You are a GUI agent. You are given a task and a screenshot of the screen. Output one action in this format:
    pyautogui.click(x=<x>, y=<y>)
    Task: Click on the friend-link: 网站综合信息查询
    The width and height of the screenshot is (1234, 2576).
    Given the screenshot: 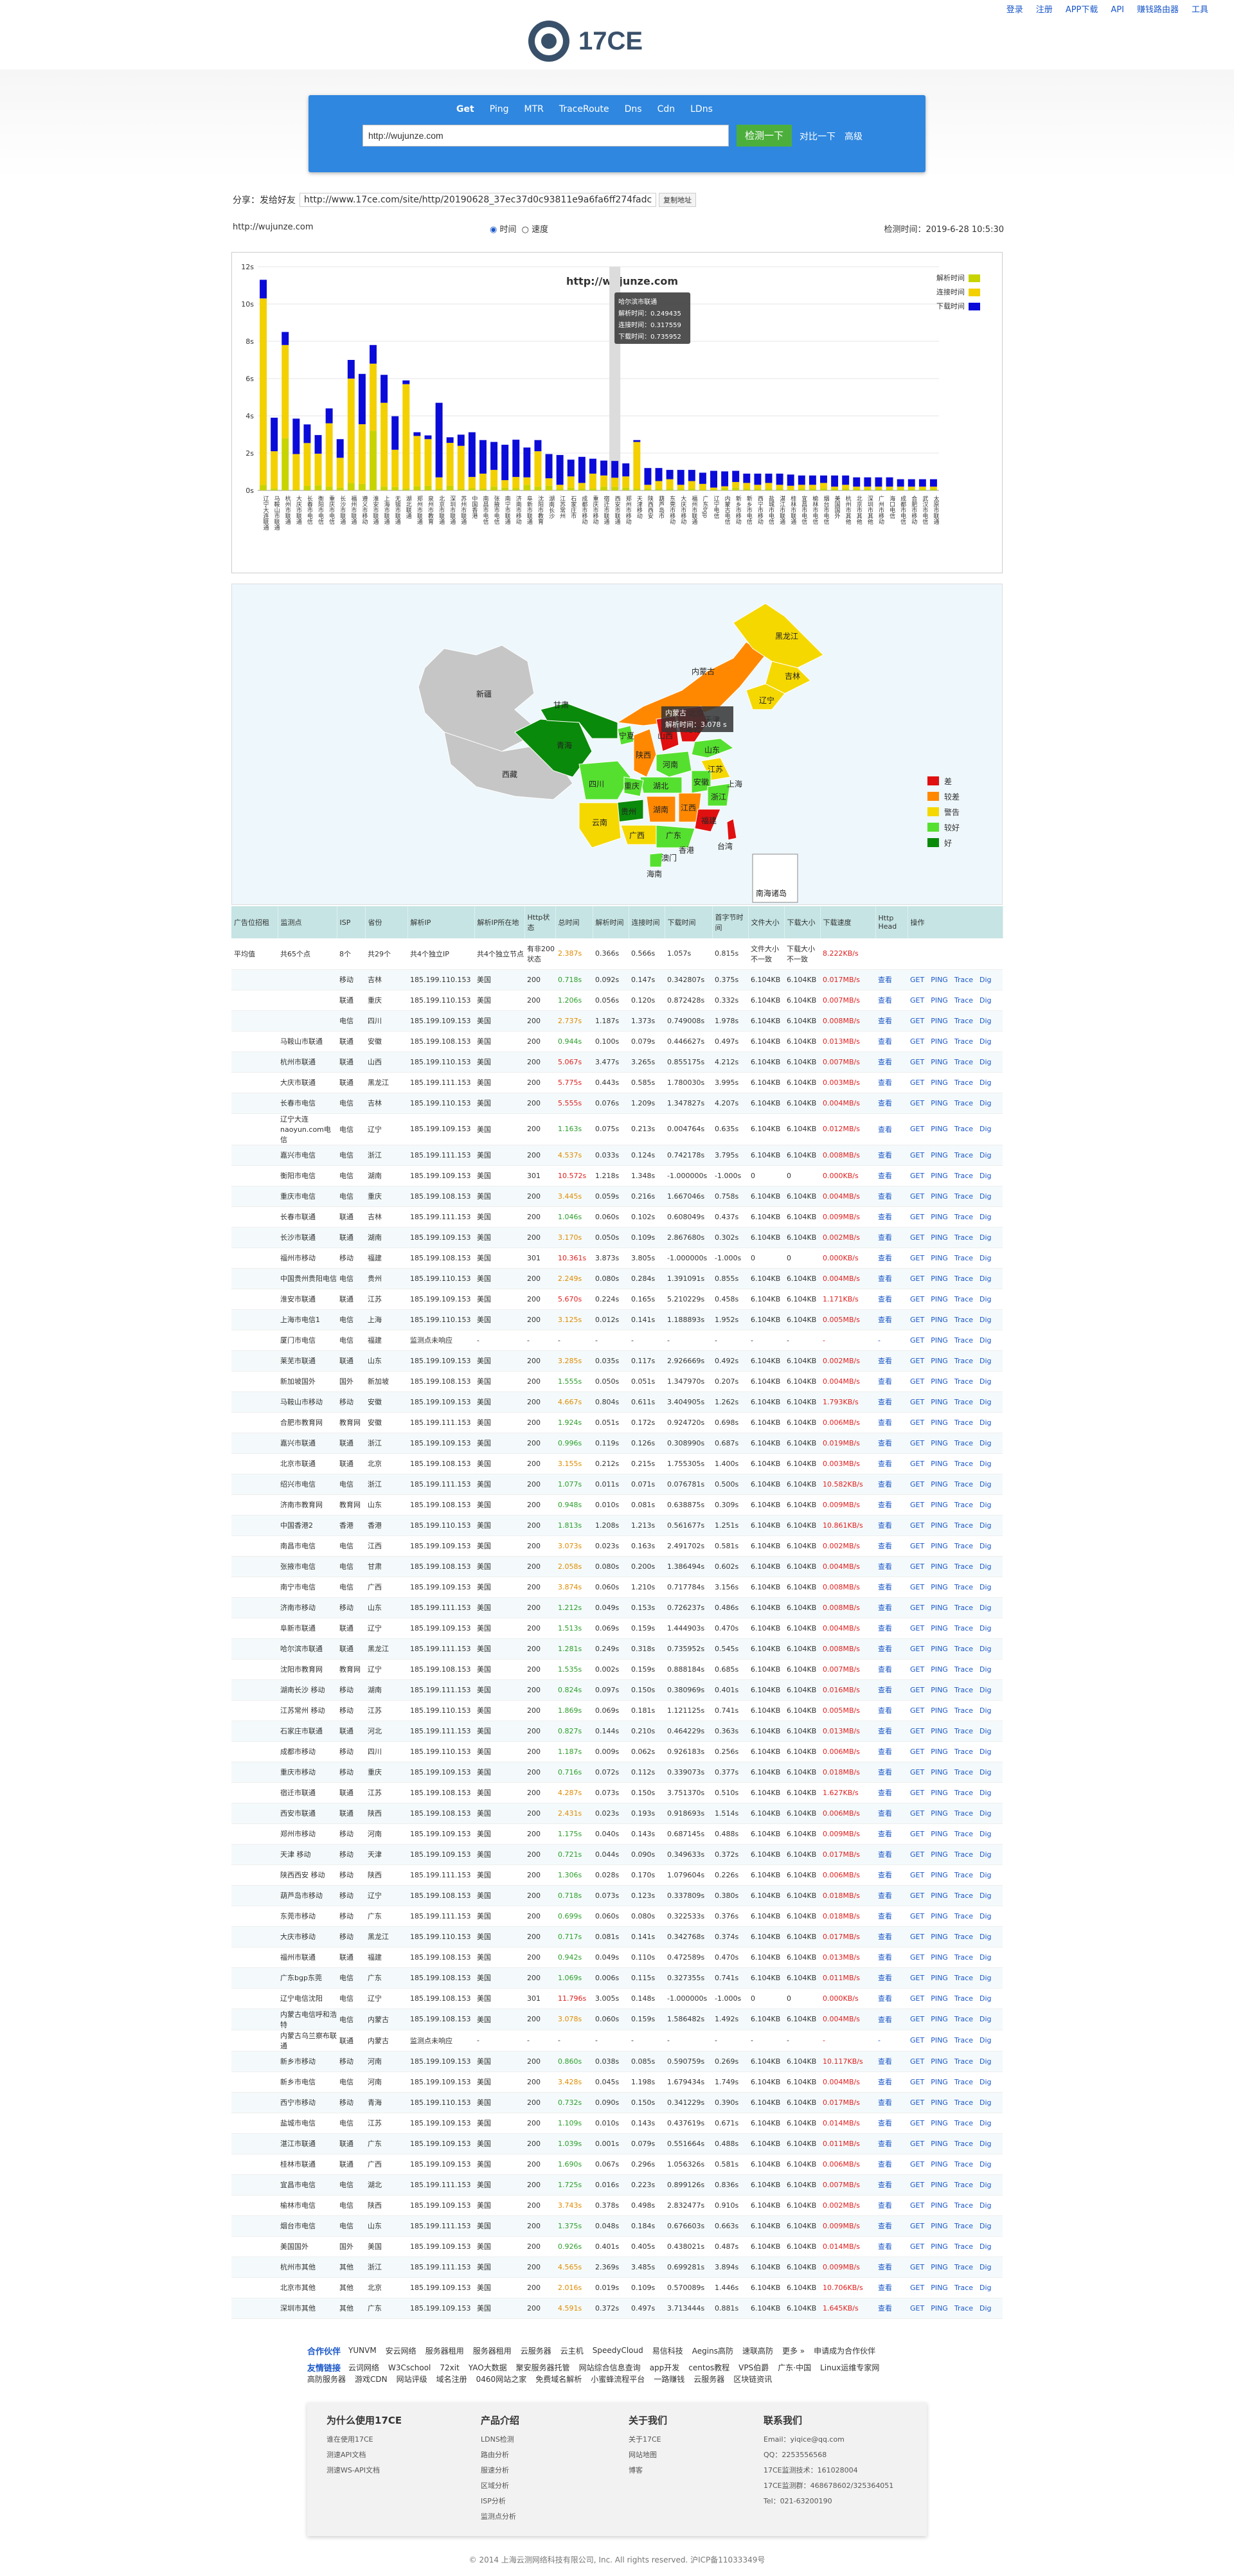 What is the action you would take?
    pyautogui.click(x=609, y=2367)
    